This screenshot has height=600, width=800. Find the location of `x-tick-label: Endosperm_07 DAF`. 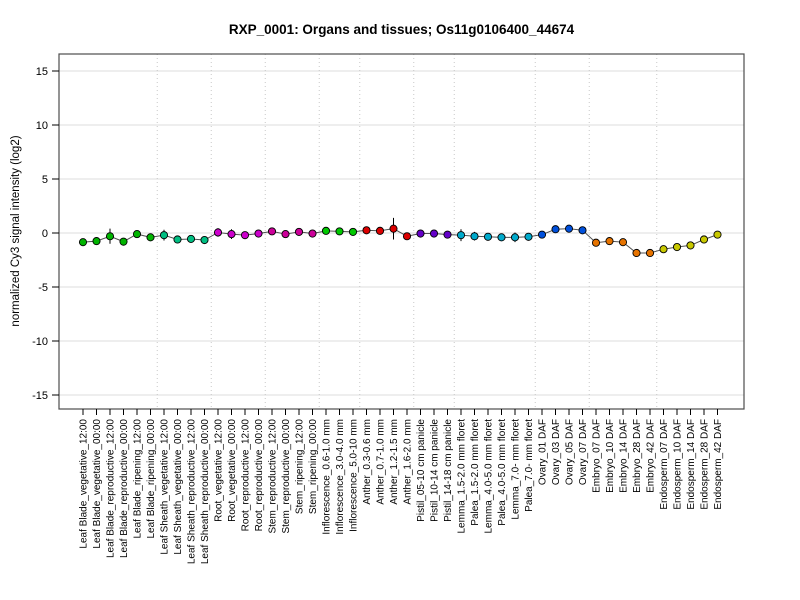

x-tick-label: Endosperm_07 DAF is located at coordinates (664, 464).